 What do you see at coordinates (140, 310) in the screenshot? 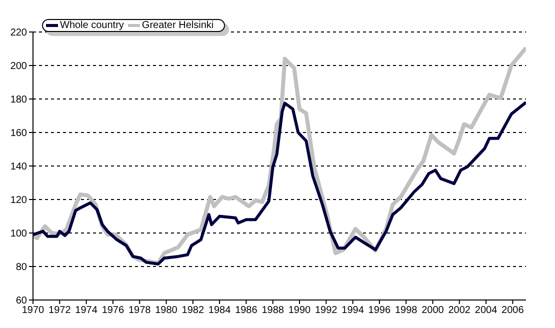
I see `x-tick-label: 1978` at bounding box center [140, 310].